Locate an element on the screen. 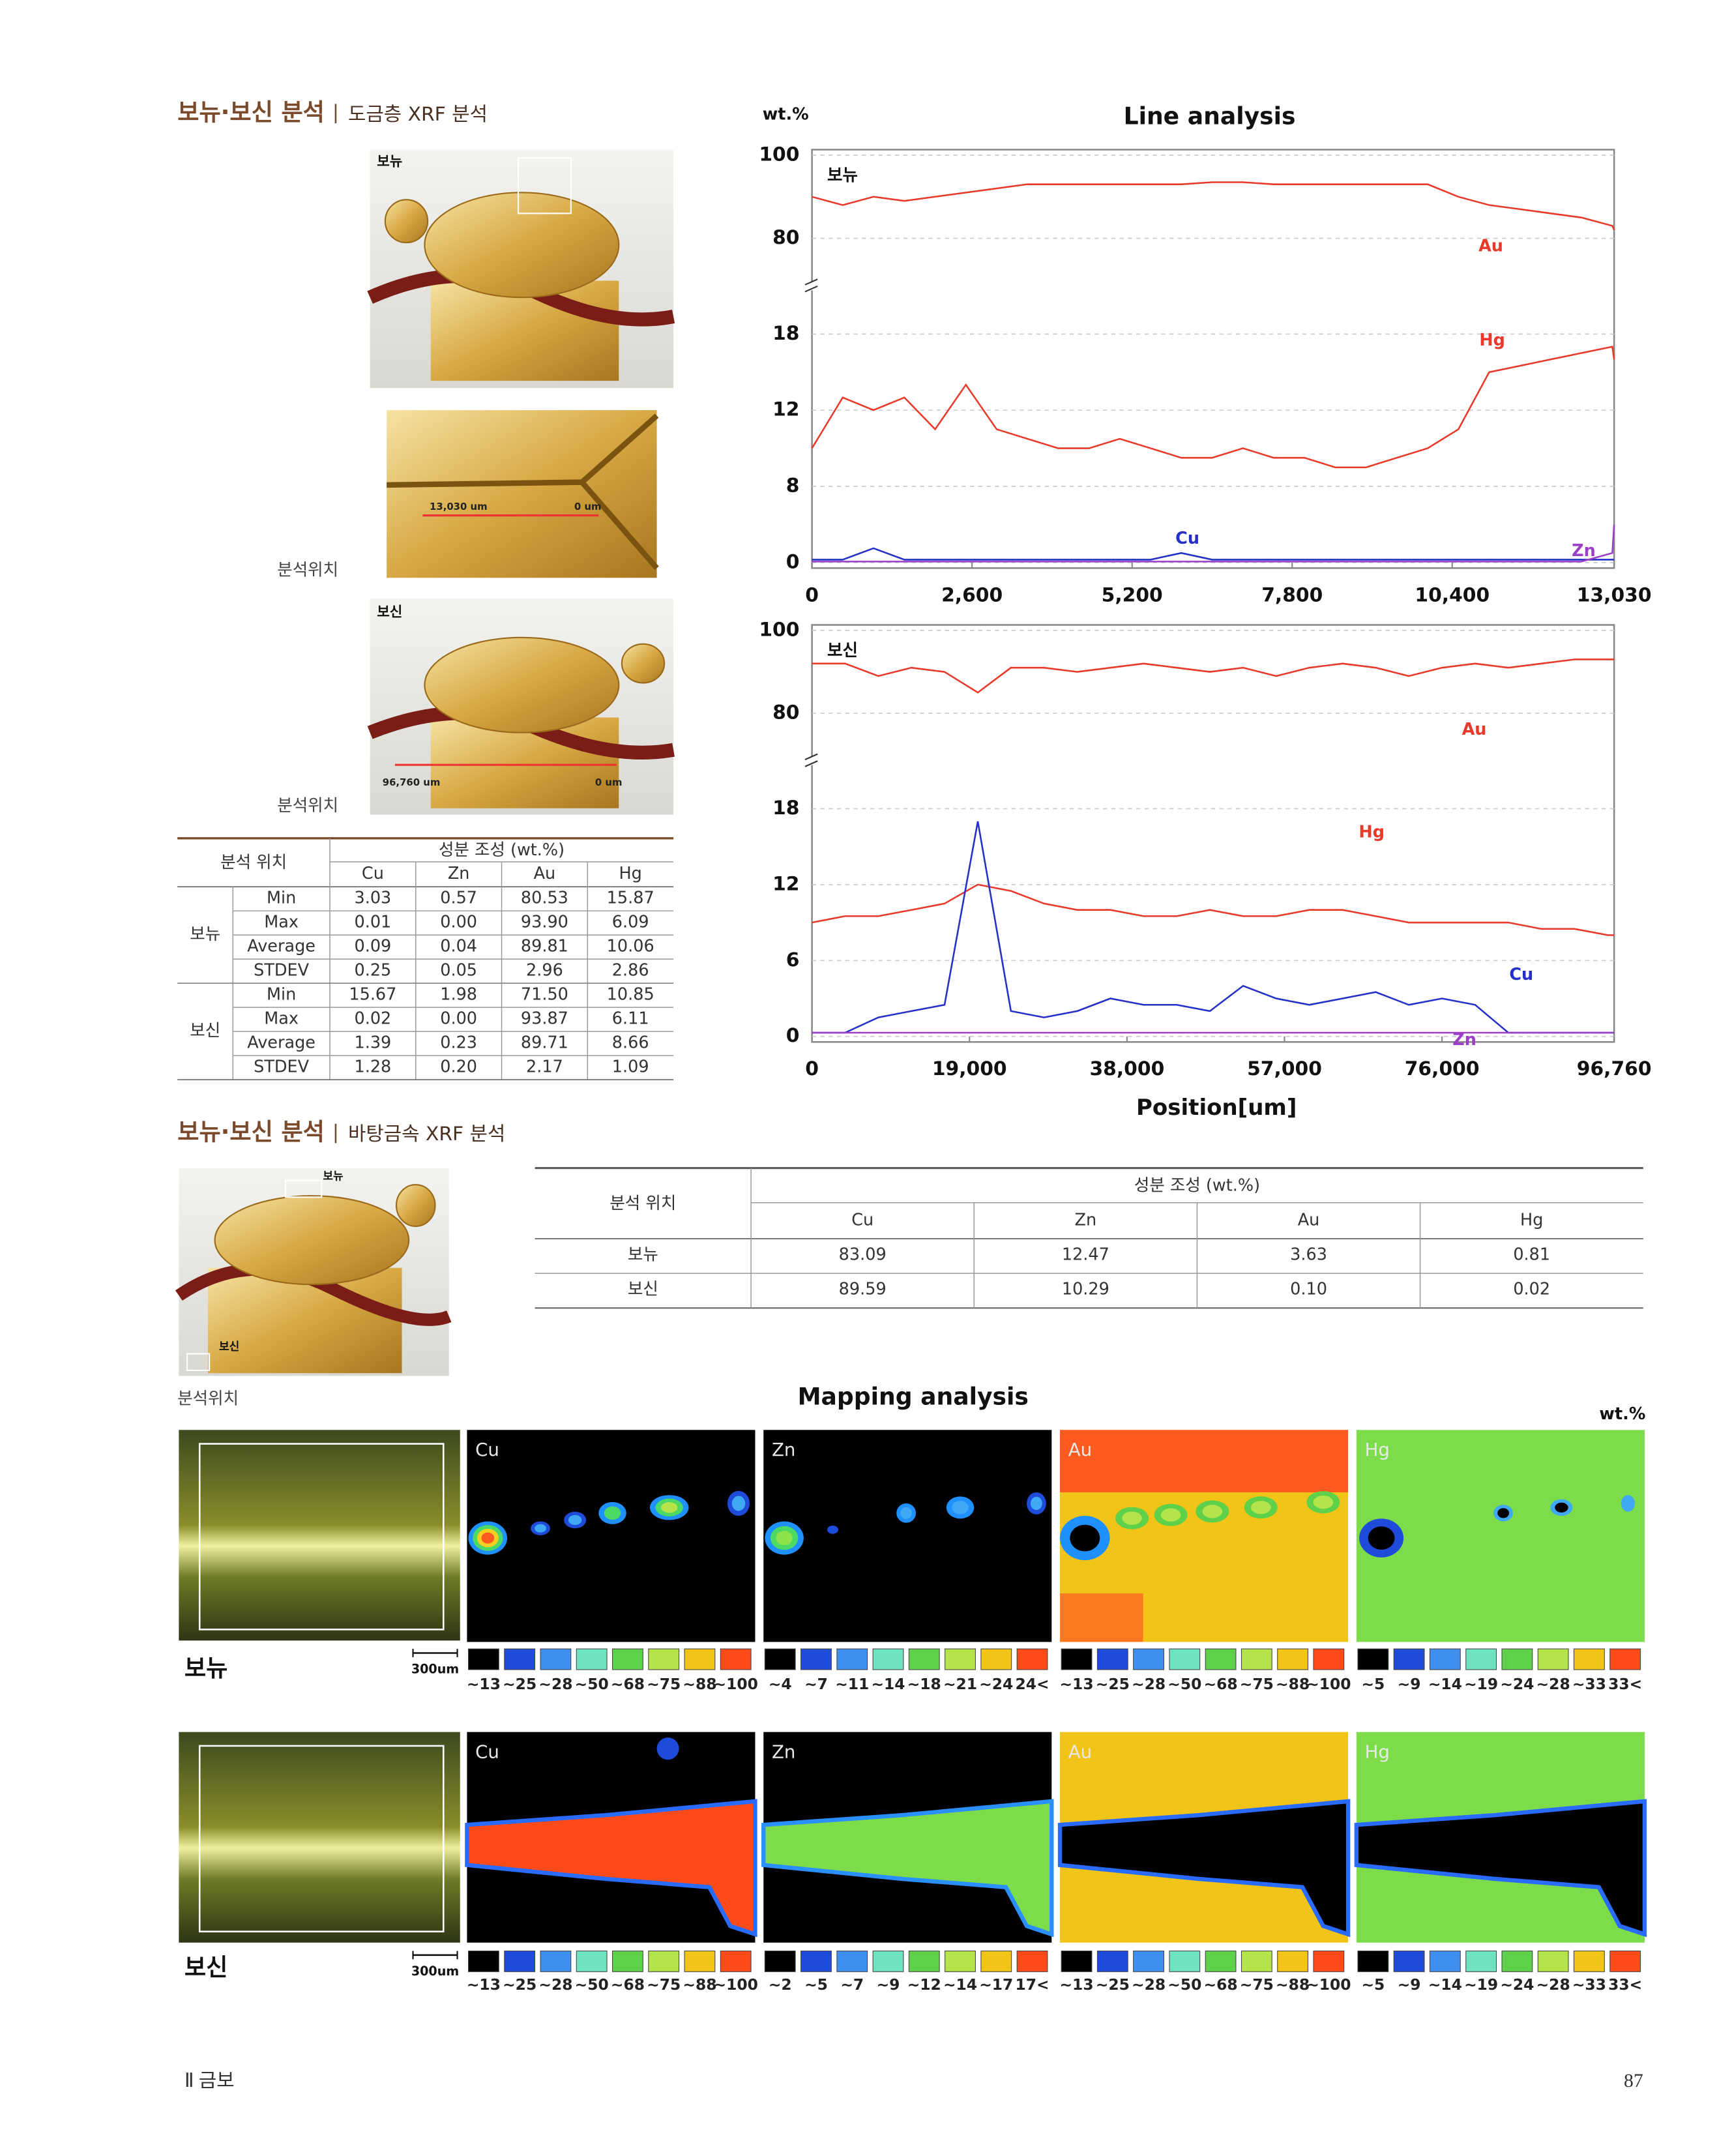 The height and width of the screenshot is (2156, 1732). row-label: 보뉴 is located at coordinates (643, 1255).